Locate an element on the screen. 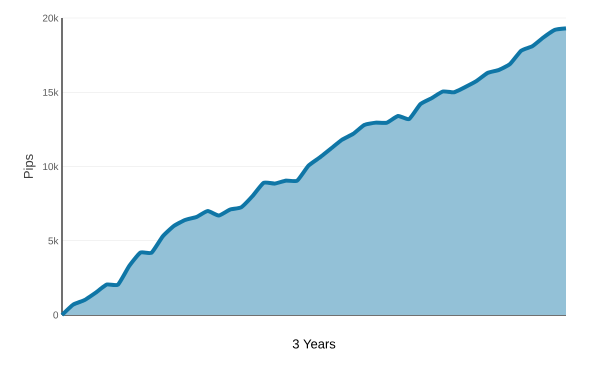 The width and height of the screenshot is (603, 378). y-tick-label: 10k is located at coordinates (50, 166).